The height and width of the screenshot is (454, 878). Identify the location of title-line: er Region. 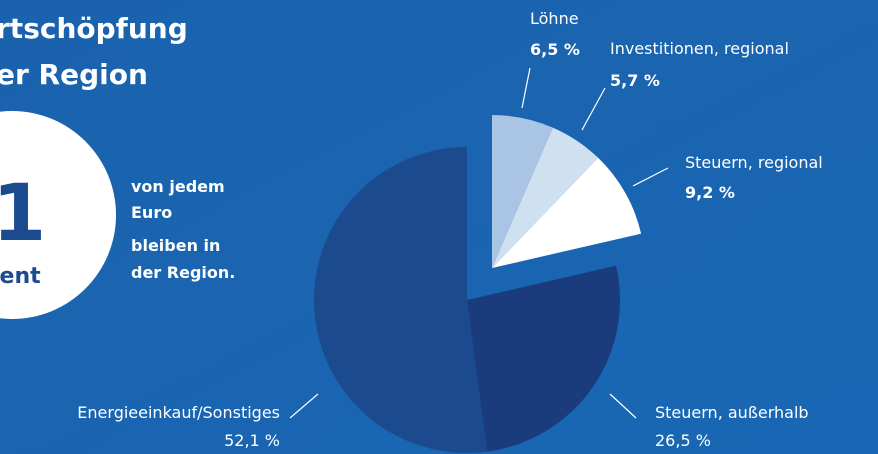
(74, 74).